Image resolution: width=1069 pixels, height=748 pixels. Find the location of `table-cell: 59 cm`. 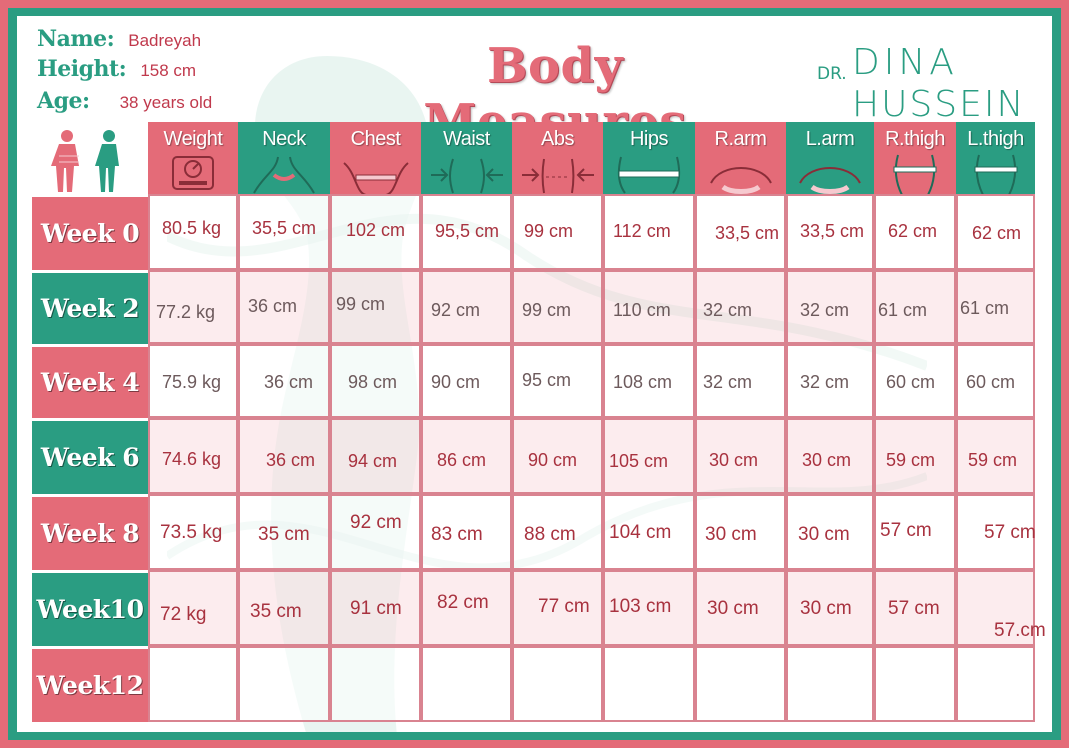

table-cell: 59 cm is located at coordinates (915, 456).